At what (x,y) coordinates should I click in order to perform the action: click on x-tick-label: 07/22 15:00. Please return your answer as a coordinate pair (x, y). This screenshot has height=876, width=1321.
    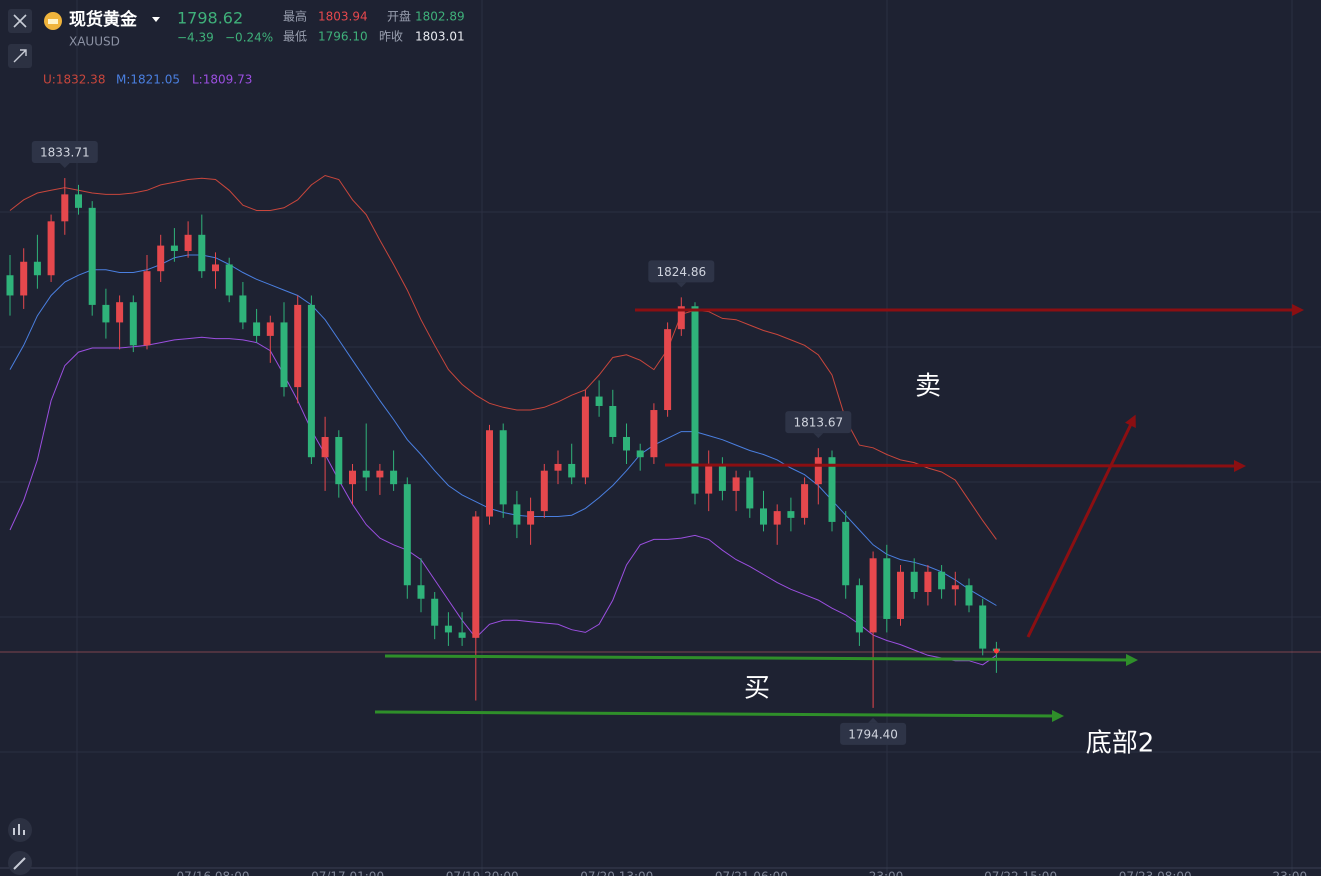
    Looking at the image, I should click on (1020, 873).